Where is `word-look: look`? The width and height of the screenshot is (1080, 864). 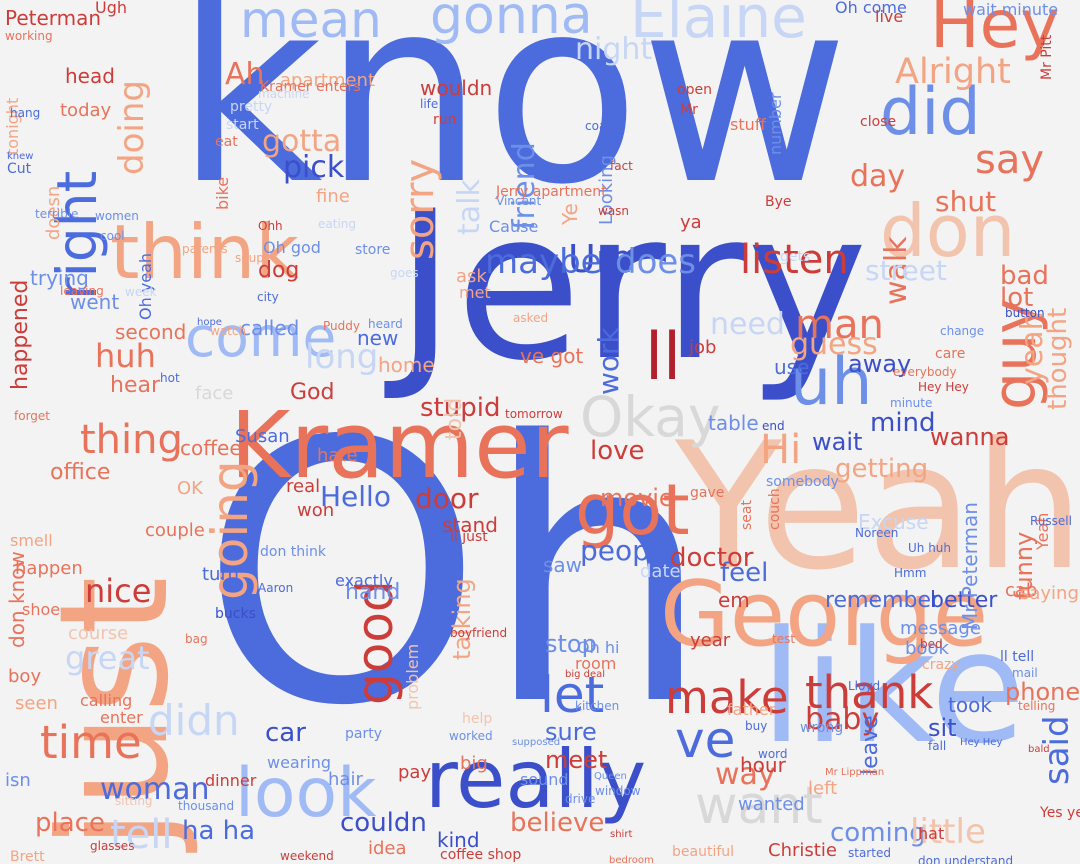 word-look: look is located at coordinates (306, 793).